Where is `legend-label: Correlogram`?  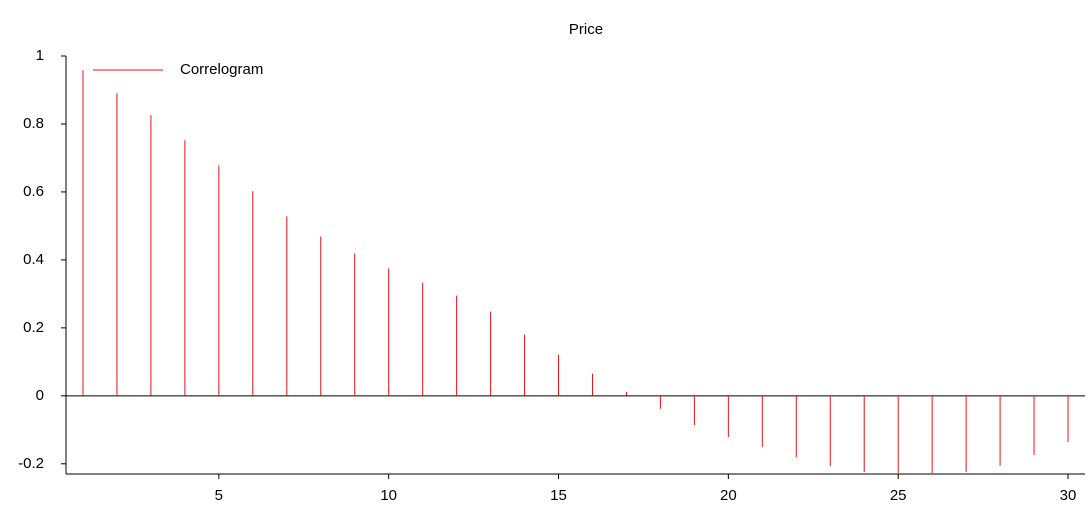
legend-label: Correlogram is located at coordinates (221, 69).